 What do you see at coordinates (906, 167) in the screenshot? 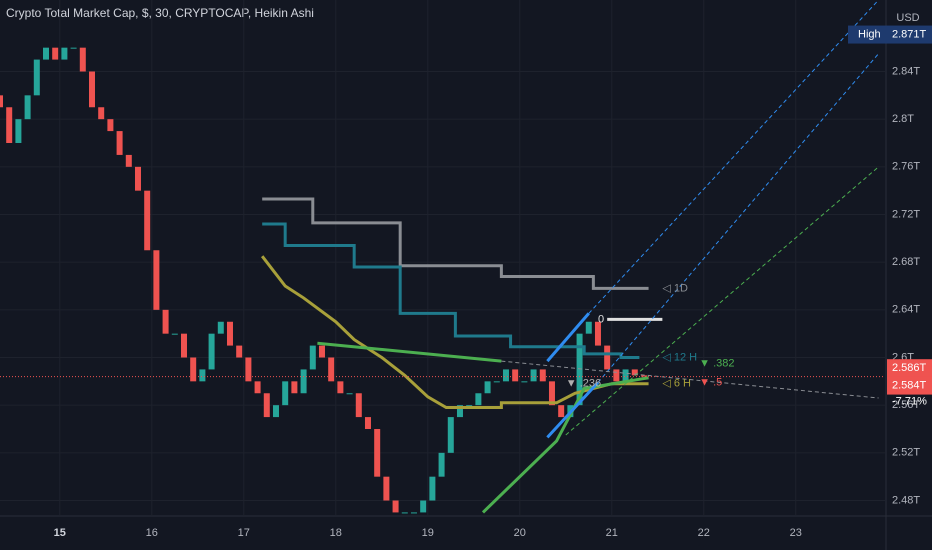
I see `y-tick-label: 2.76T` at bounding box center [906, 167].